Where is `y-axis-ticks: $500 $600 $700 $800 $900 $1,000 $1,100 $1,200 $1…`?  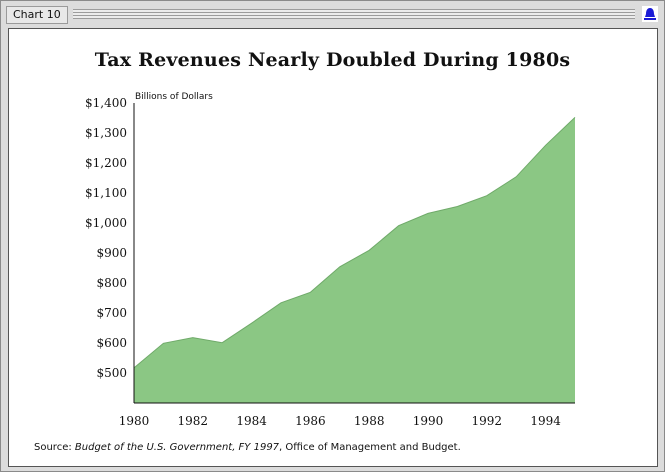
y-axis-ticks: $500 $600 $700 $800 $900 $1,000 $1,100 $1,200 $1… is located at coordinates (106, 238).